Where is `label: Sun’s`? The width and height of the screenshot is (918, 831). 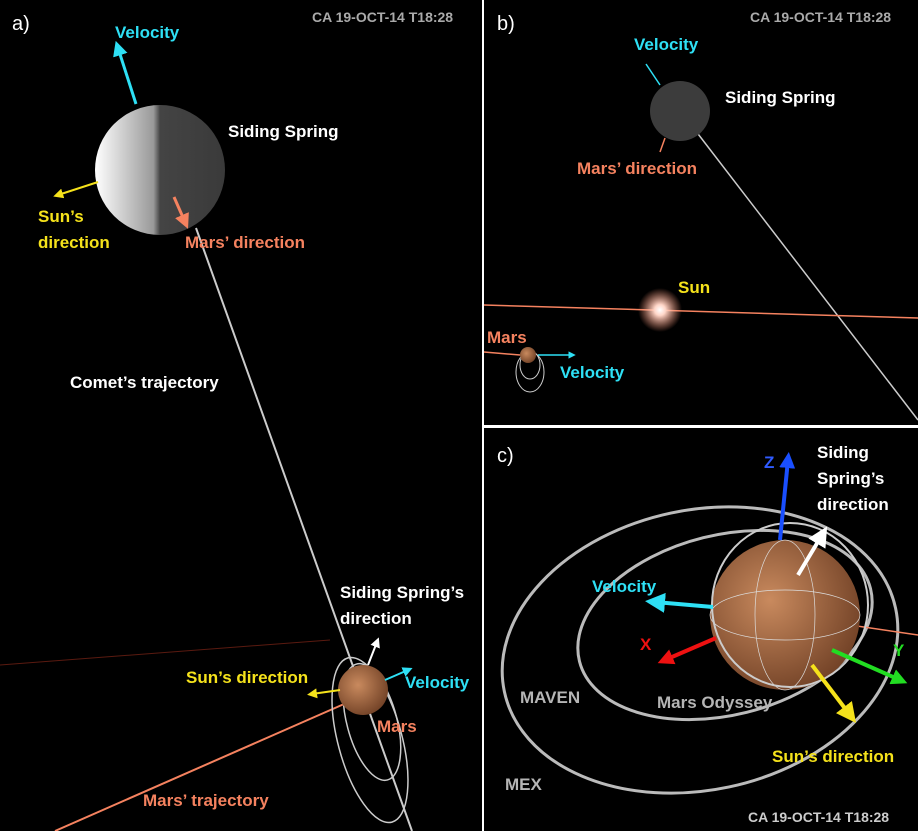
label: Sun’s is located at coordinates (61, 216).